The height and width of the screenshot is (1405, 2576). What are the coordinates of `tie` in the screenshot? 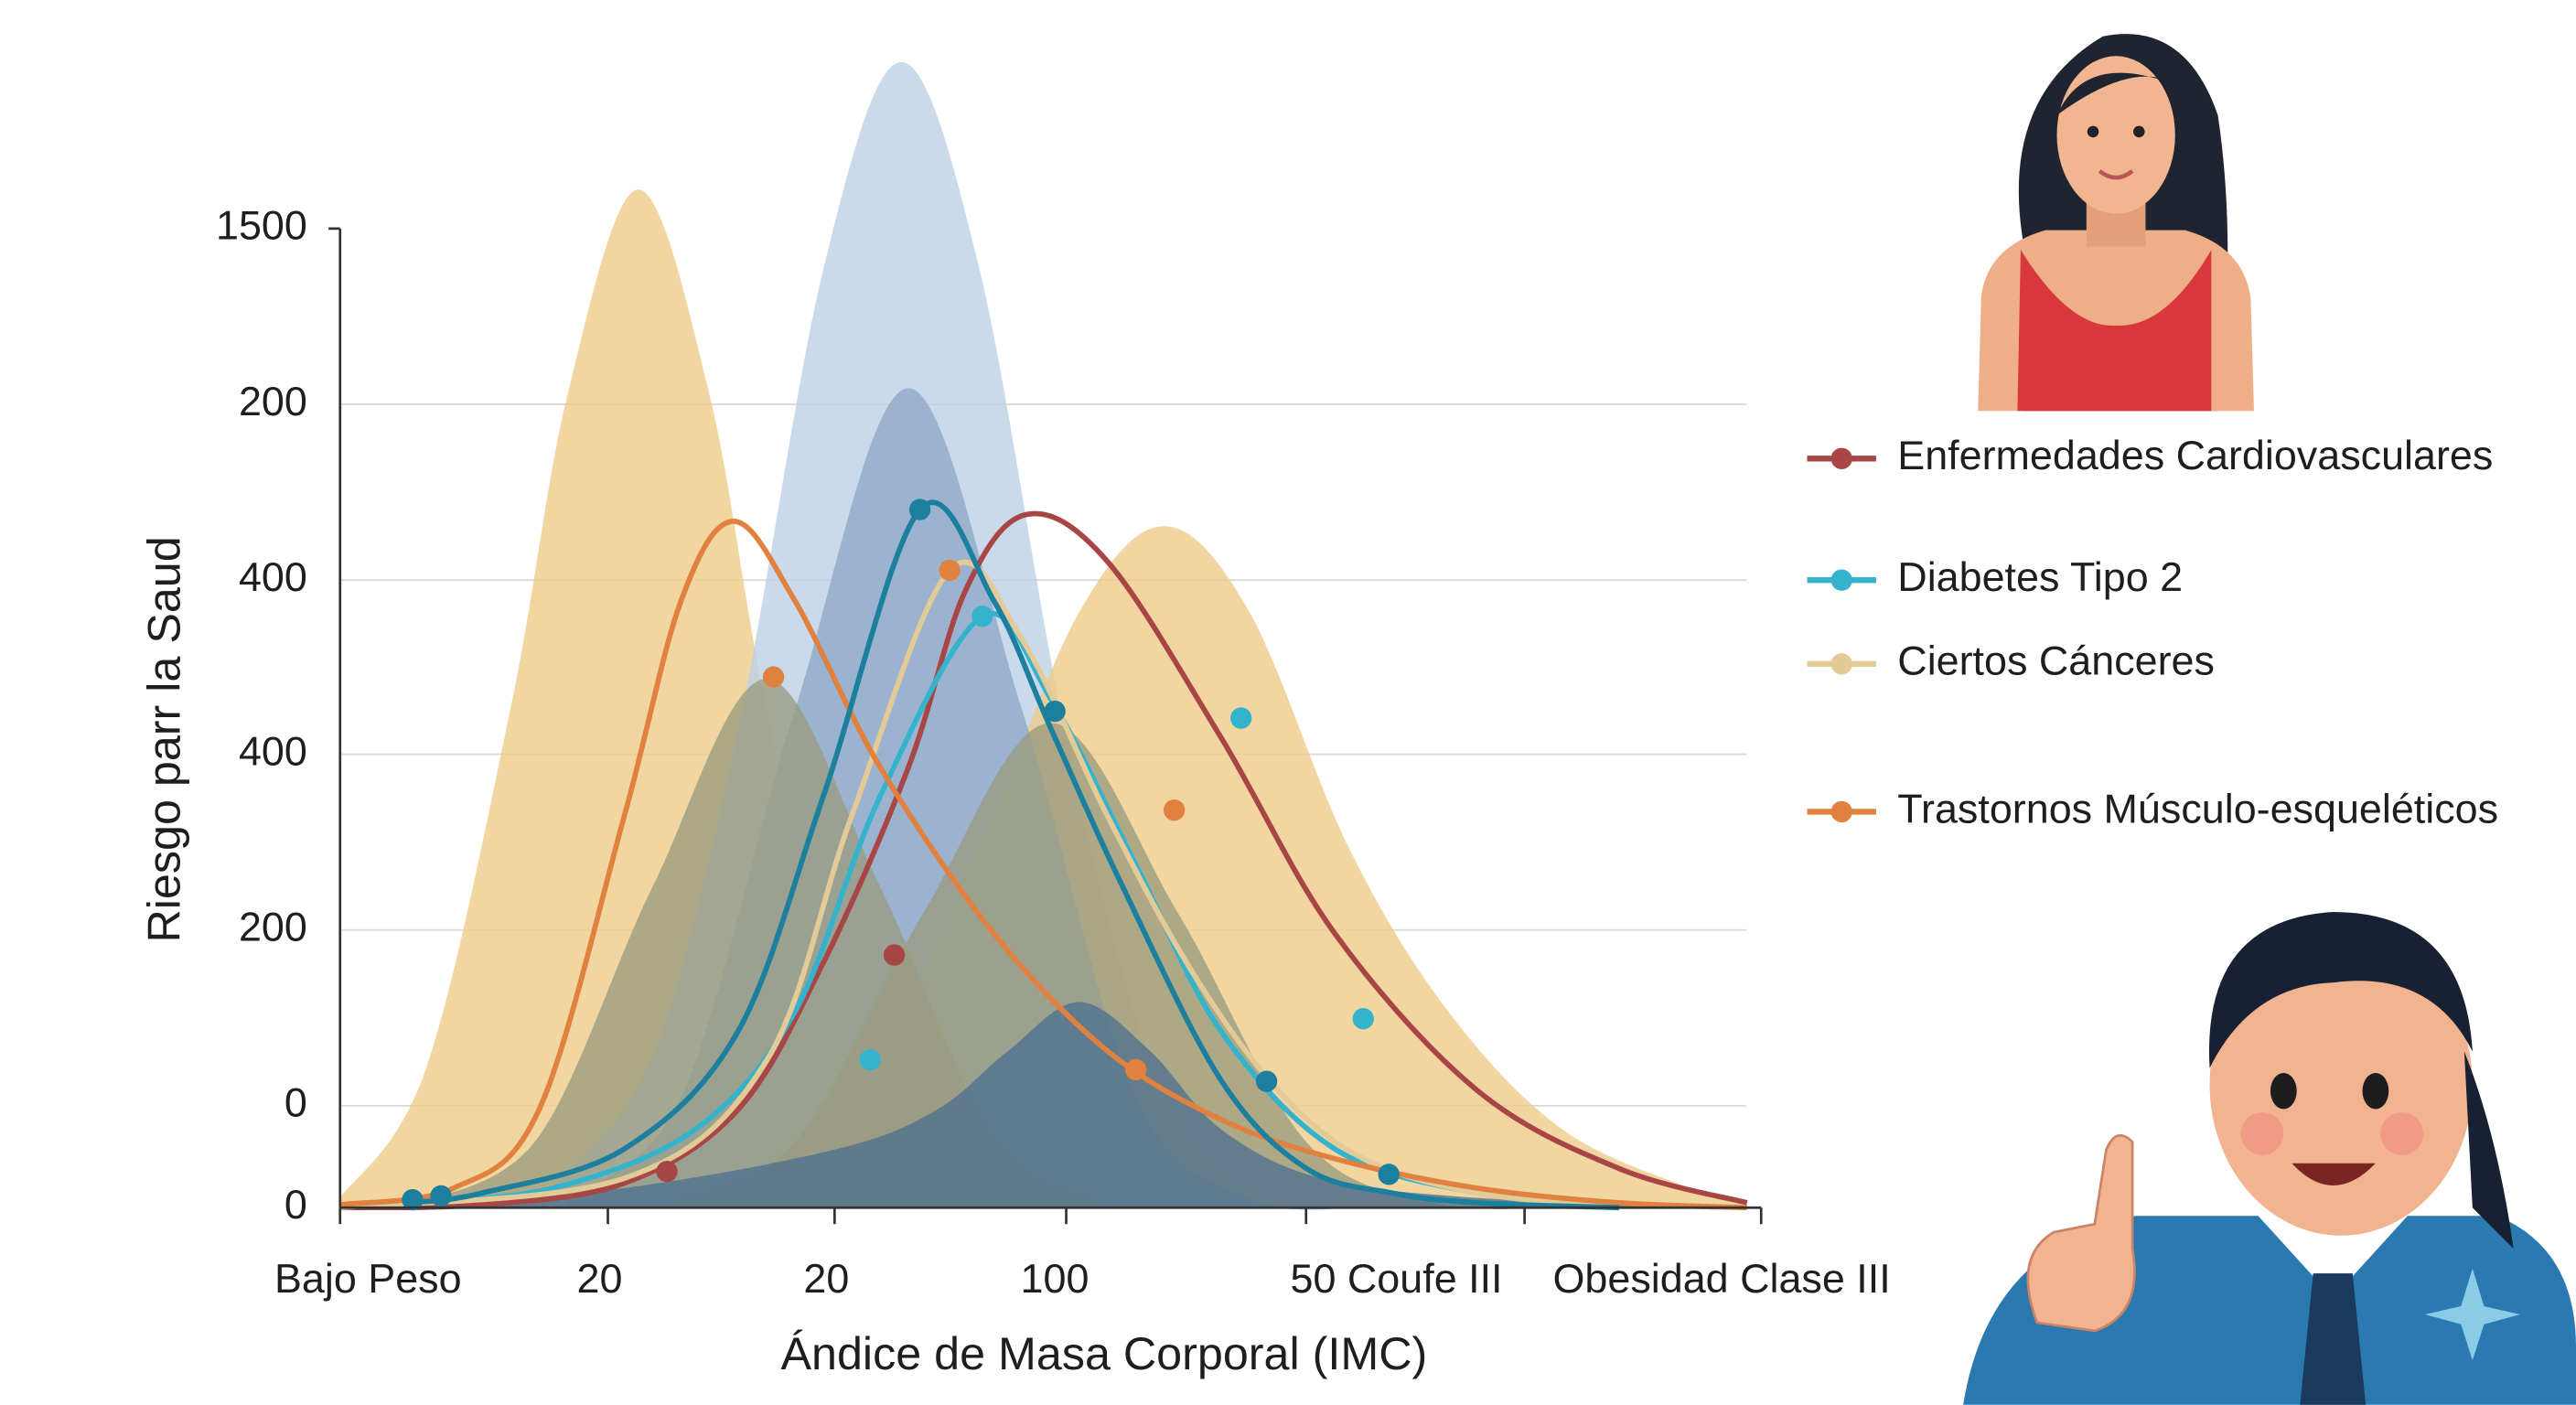 It's located at (2333, 1339).